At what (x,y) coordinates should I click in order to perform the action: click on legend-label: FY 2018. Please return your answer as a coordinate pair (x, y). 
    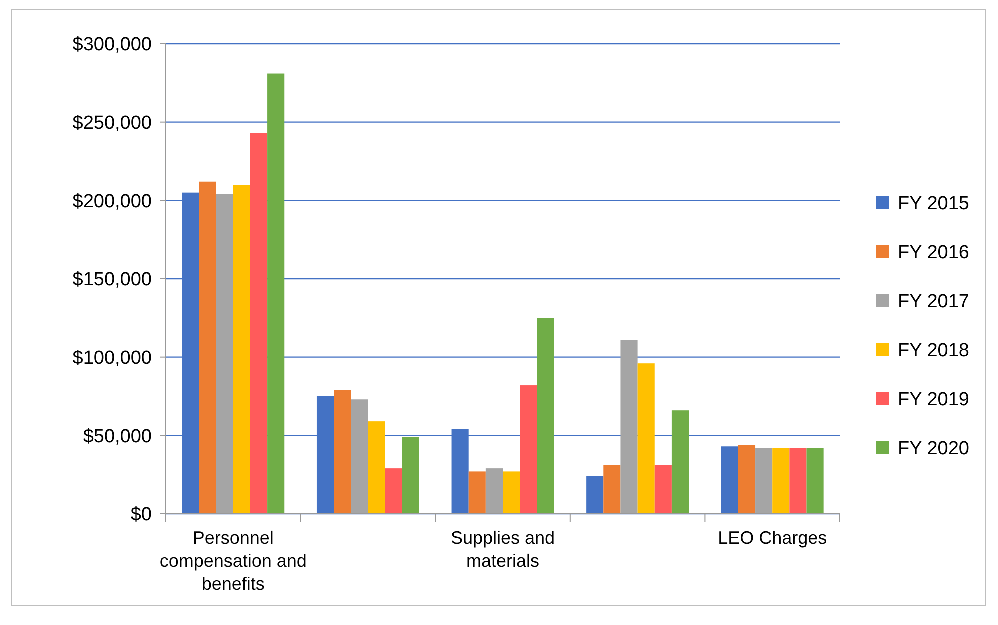
    Looking at the image, I should click on (934, 351).